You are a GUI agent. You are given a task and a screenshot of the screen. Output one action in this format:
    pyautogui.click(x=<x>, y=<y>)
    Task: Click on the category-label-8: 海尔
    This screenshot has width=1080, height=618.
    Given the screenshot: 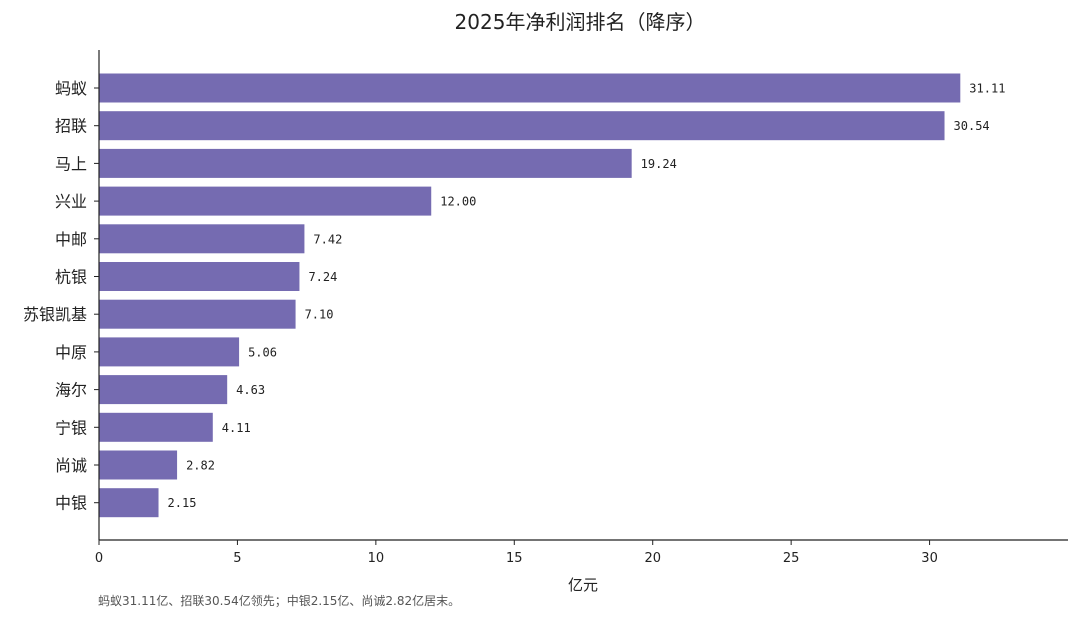 What is the action you would take?
    pyautogui.click(x=71, y=390)
    